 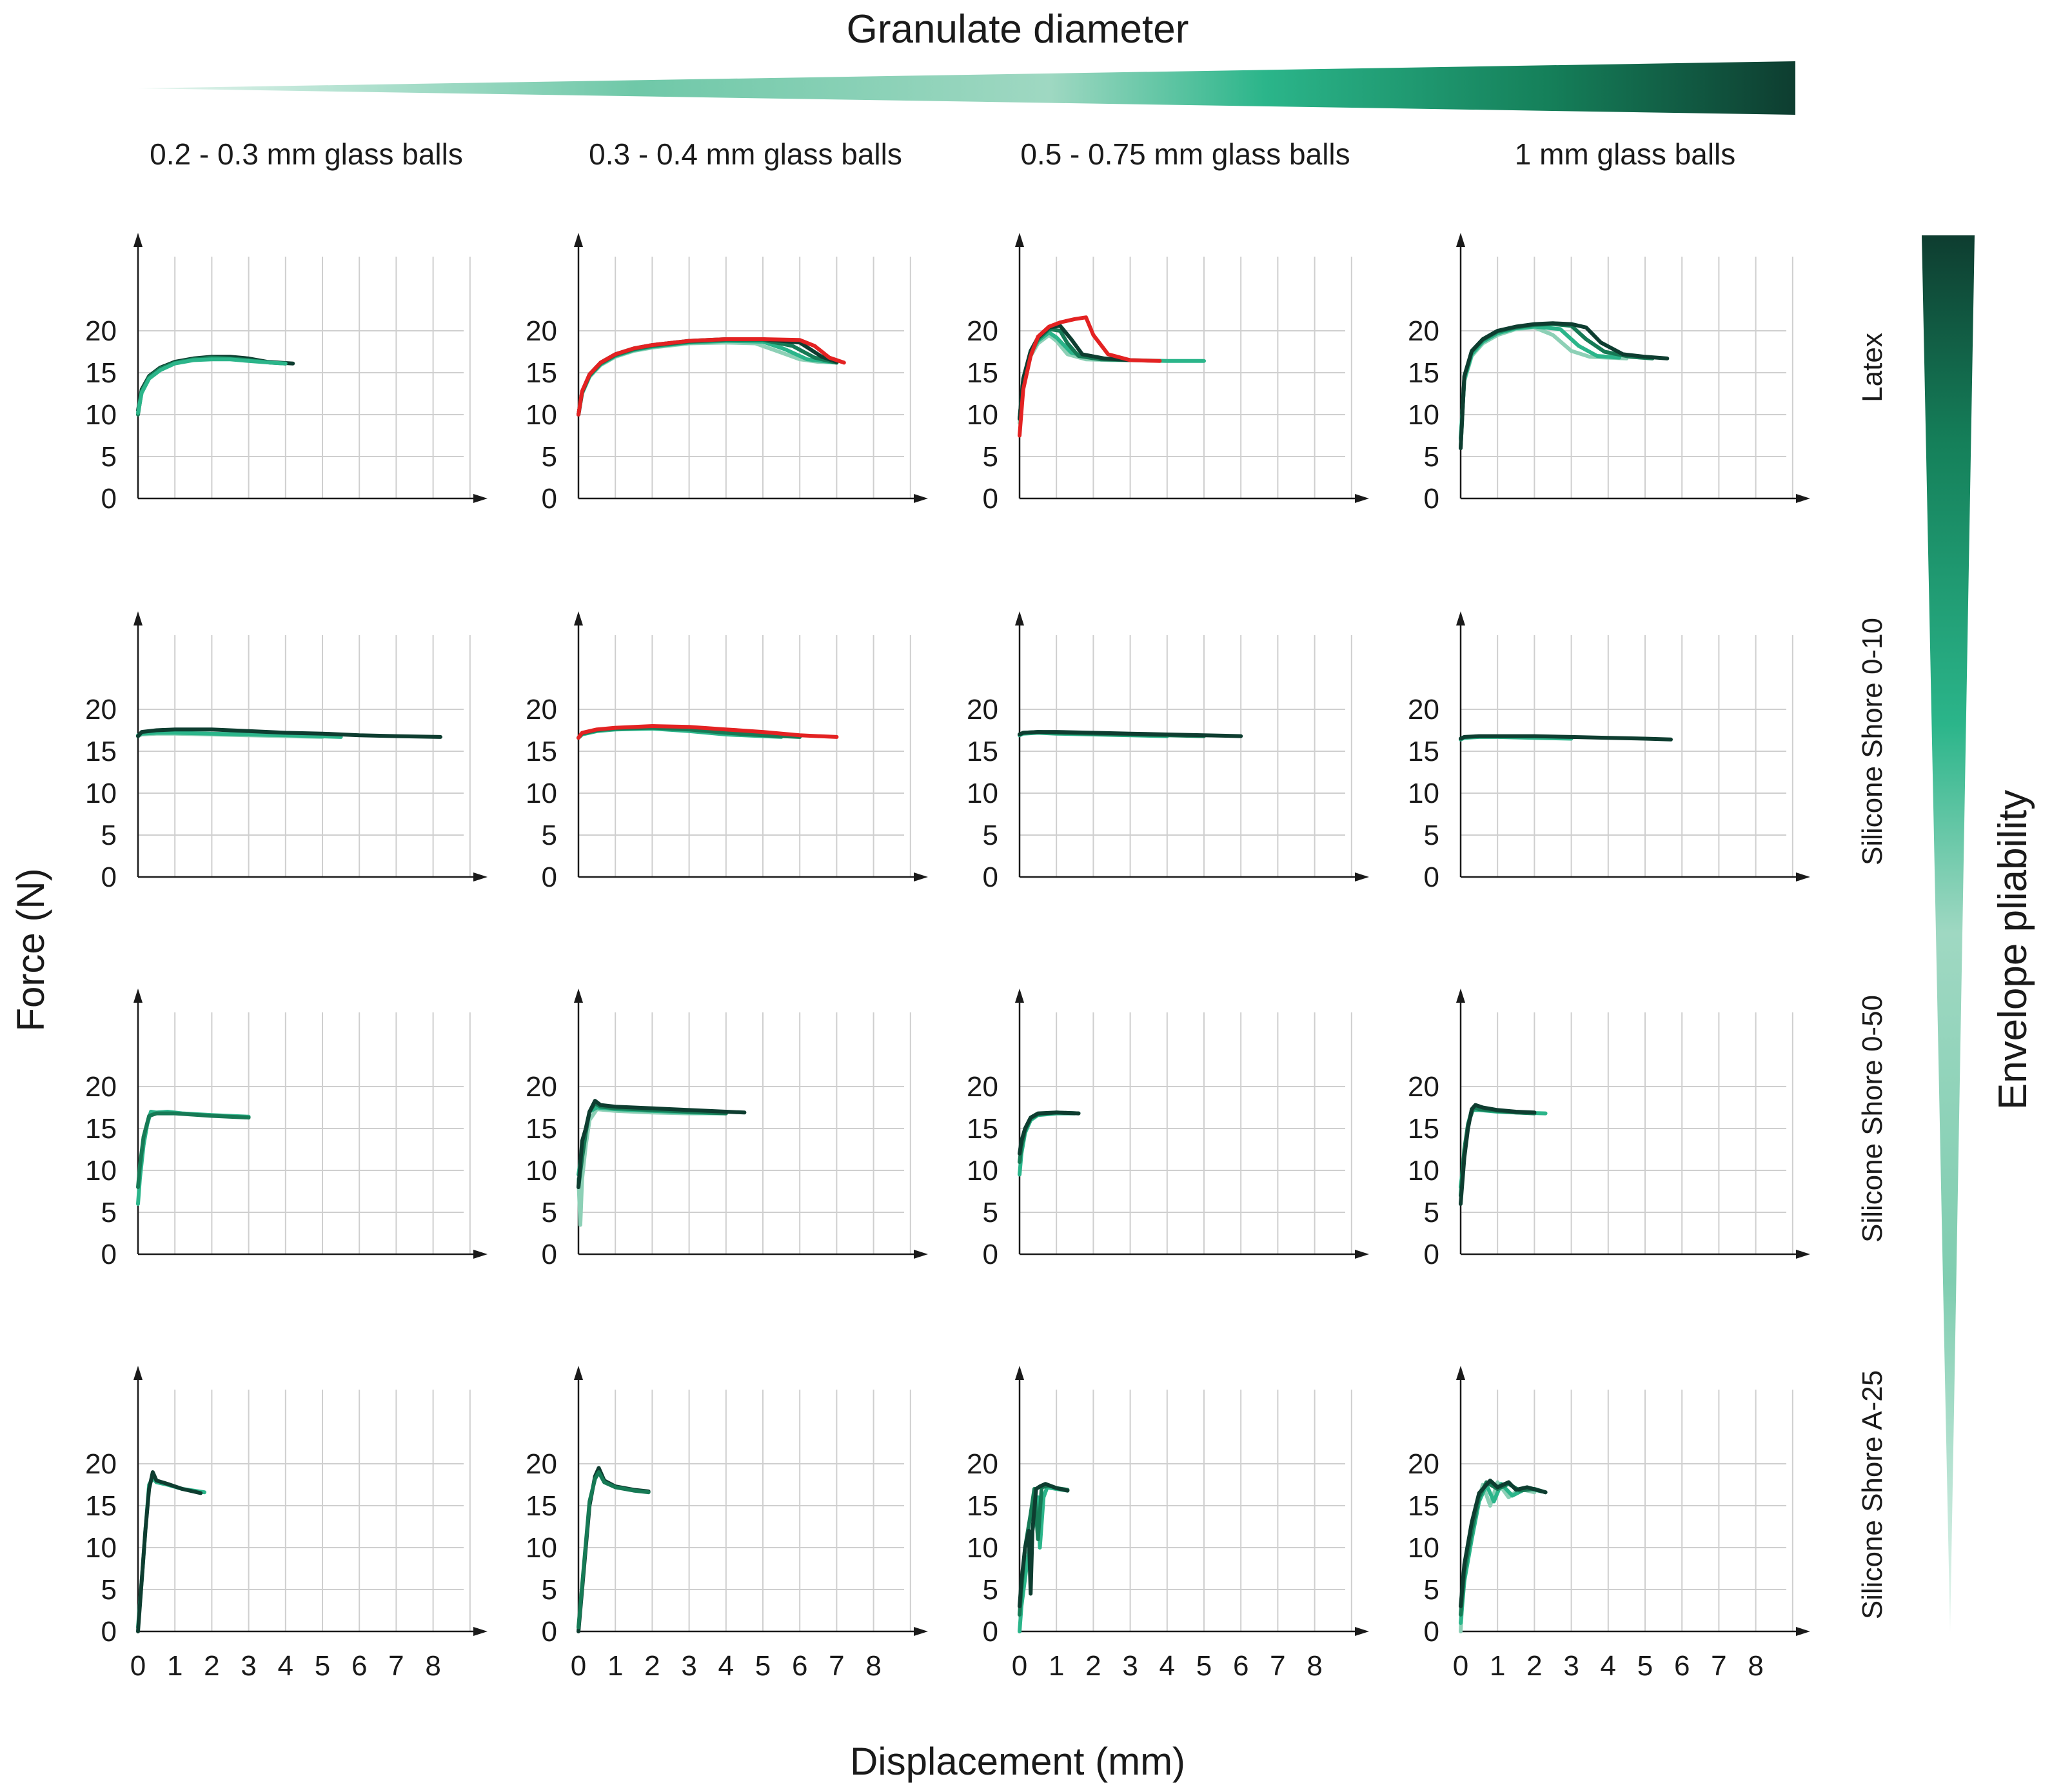 I want to click on panel-r2-c1: 0 5 10 15 20, so click(x=287, y=752).